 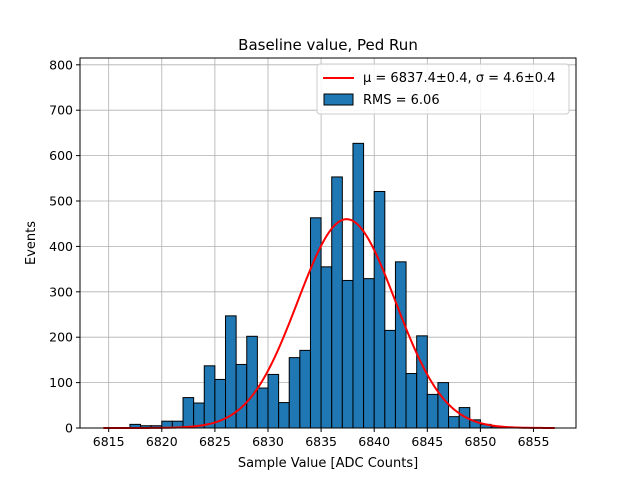 What do you see at coordinates (162, 441) in the screenshot?
I see `x-tick-label: 6820` at bounding box center [162, 441].